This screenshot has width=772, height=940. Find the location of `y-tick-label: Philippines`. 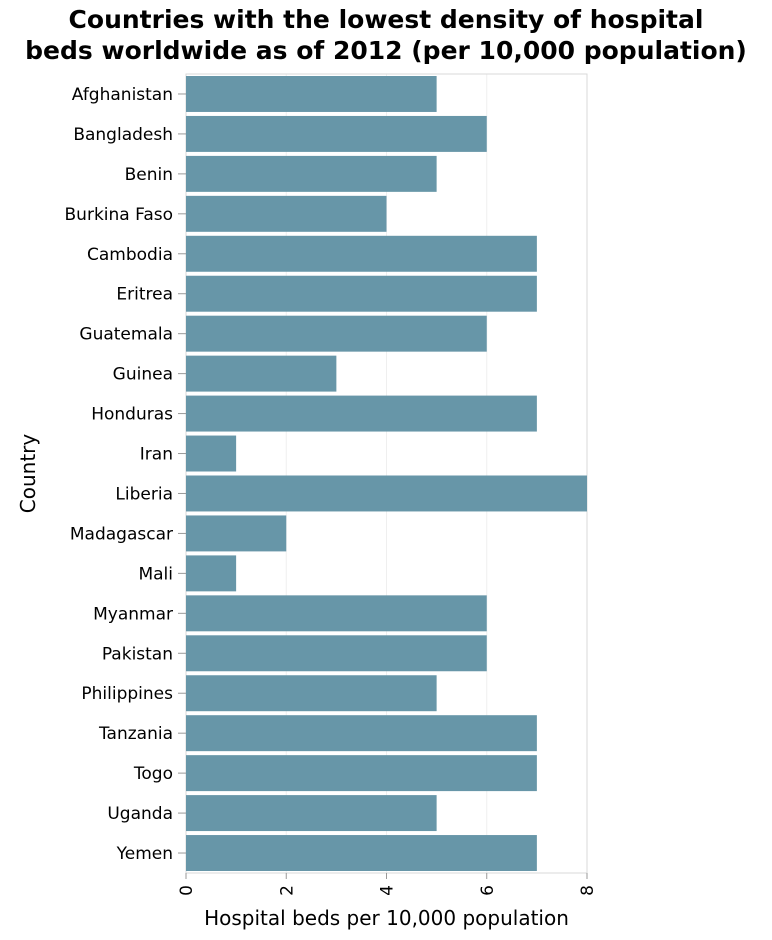

y-tick-label: Philippines is located at coordinates (127, 694).